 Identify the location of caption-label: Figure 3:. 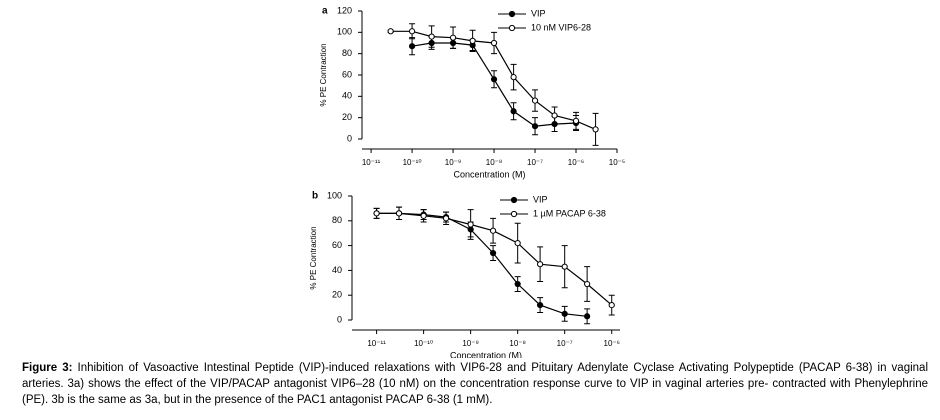
(47, 368).